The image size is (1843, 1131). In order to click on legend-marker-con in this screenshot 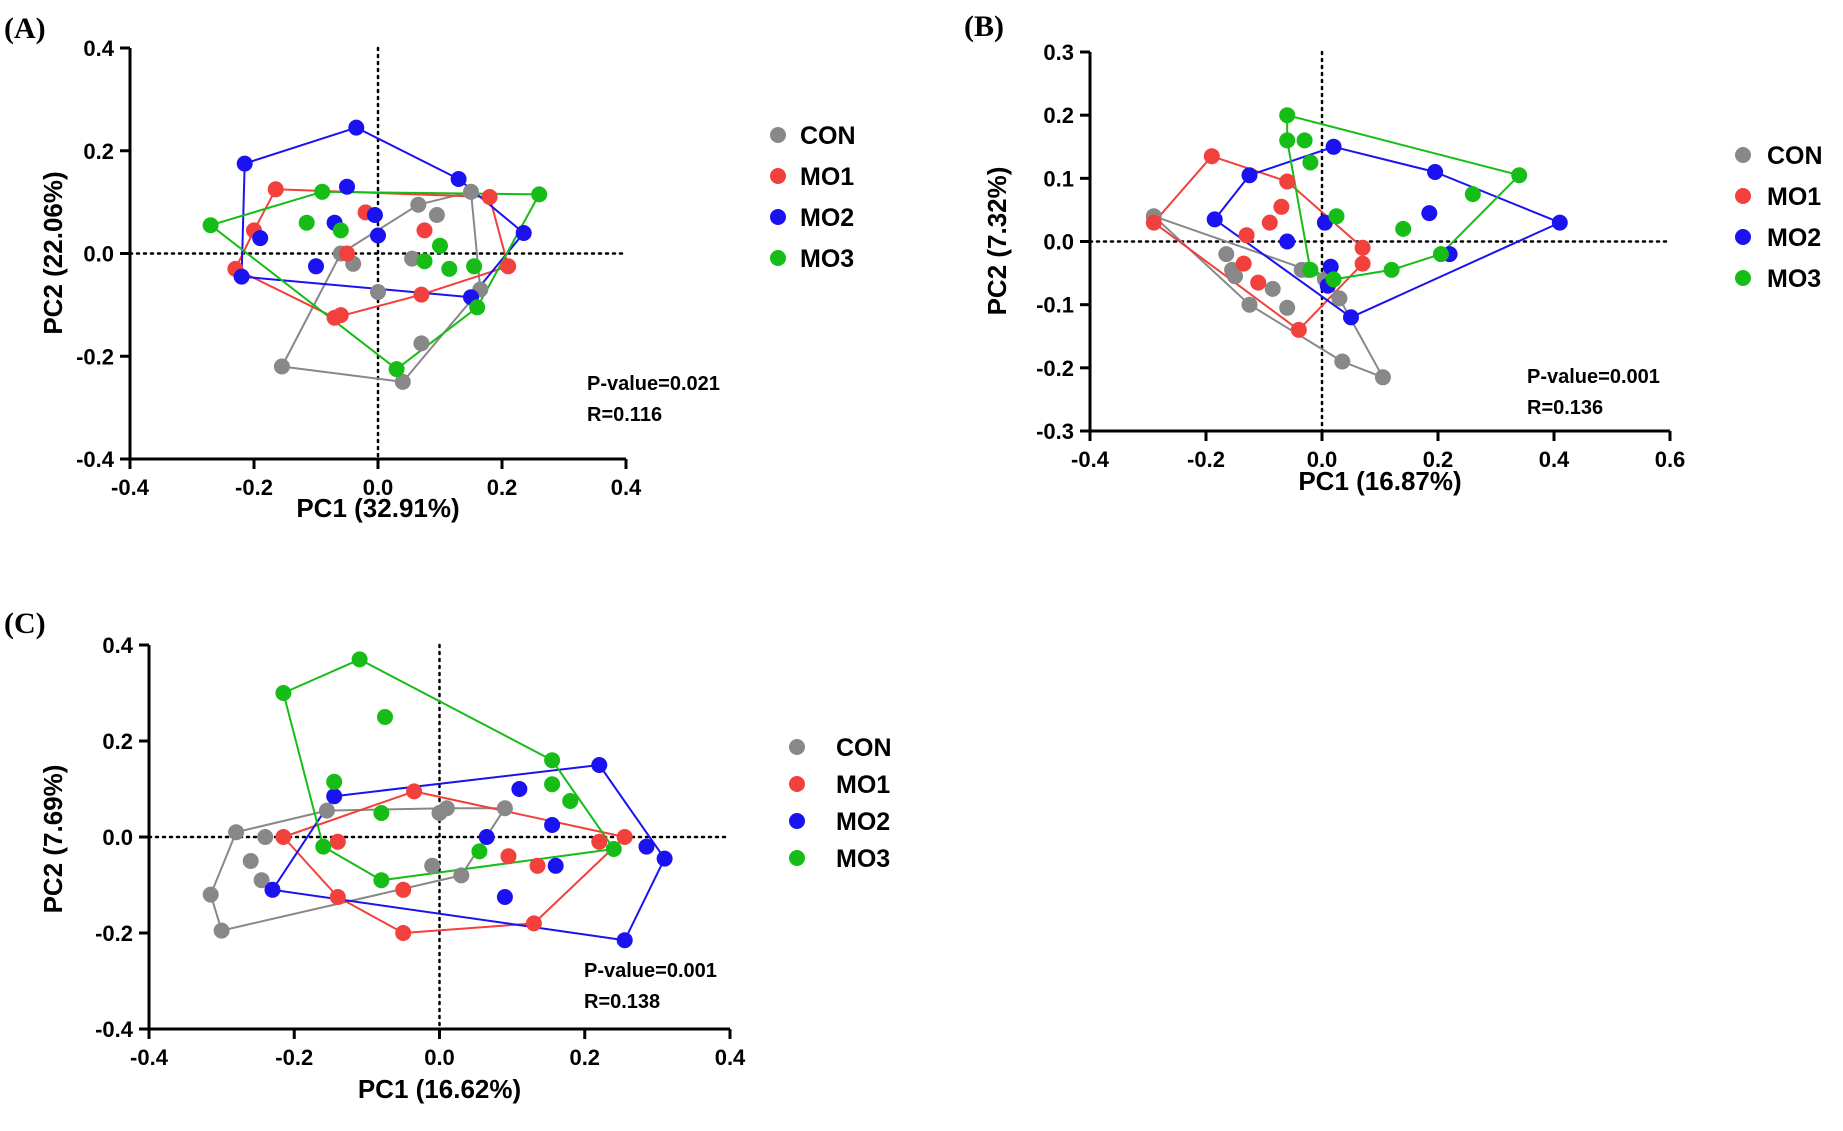, I will do `click(1743, 155)`.